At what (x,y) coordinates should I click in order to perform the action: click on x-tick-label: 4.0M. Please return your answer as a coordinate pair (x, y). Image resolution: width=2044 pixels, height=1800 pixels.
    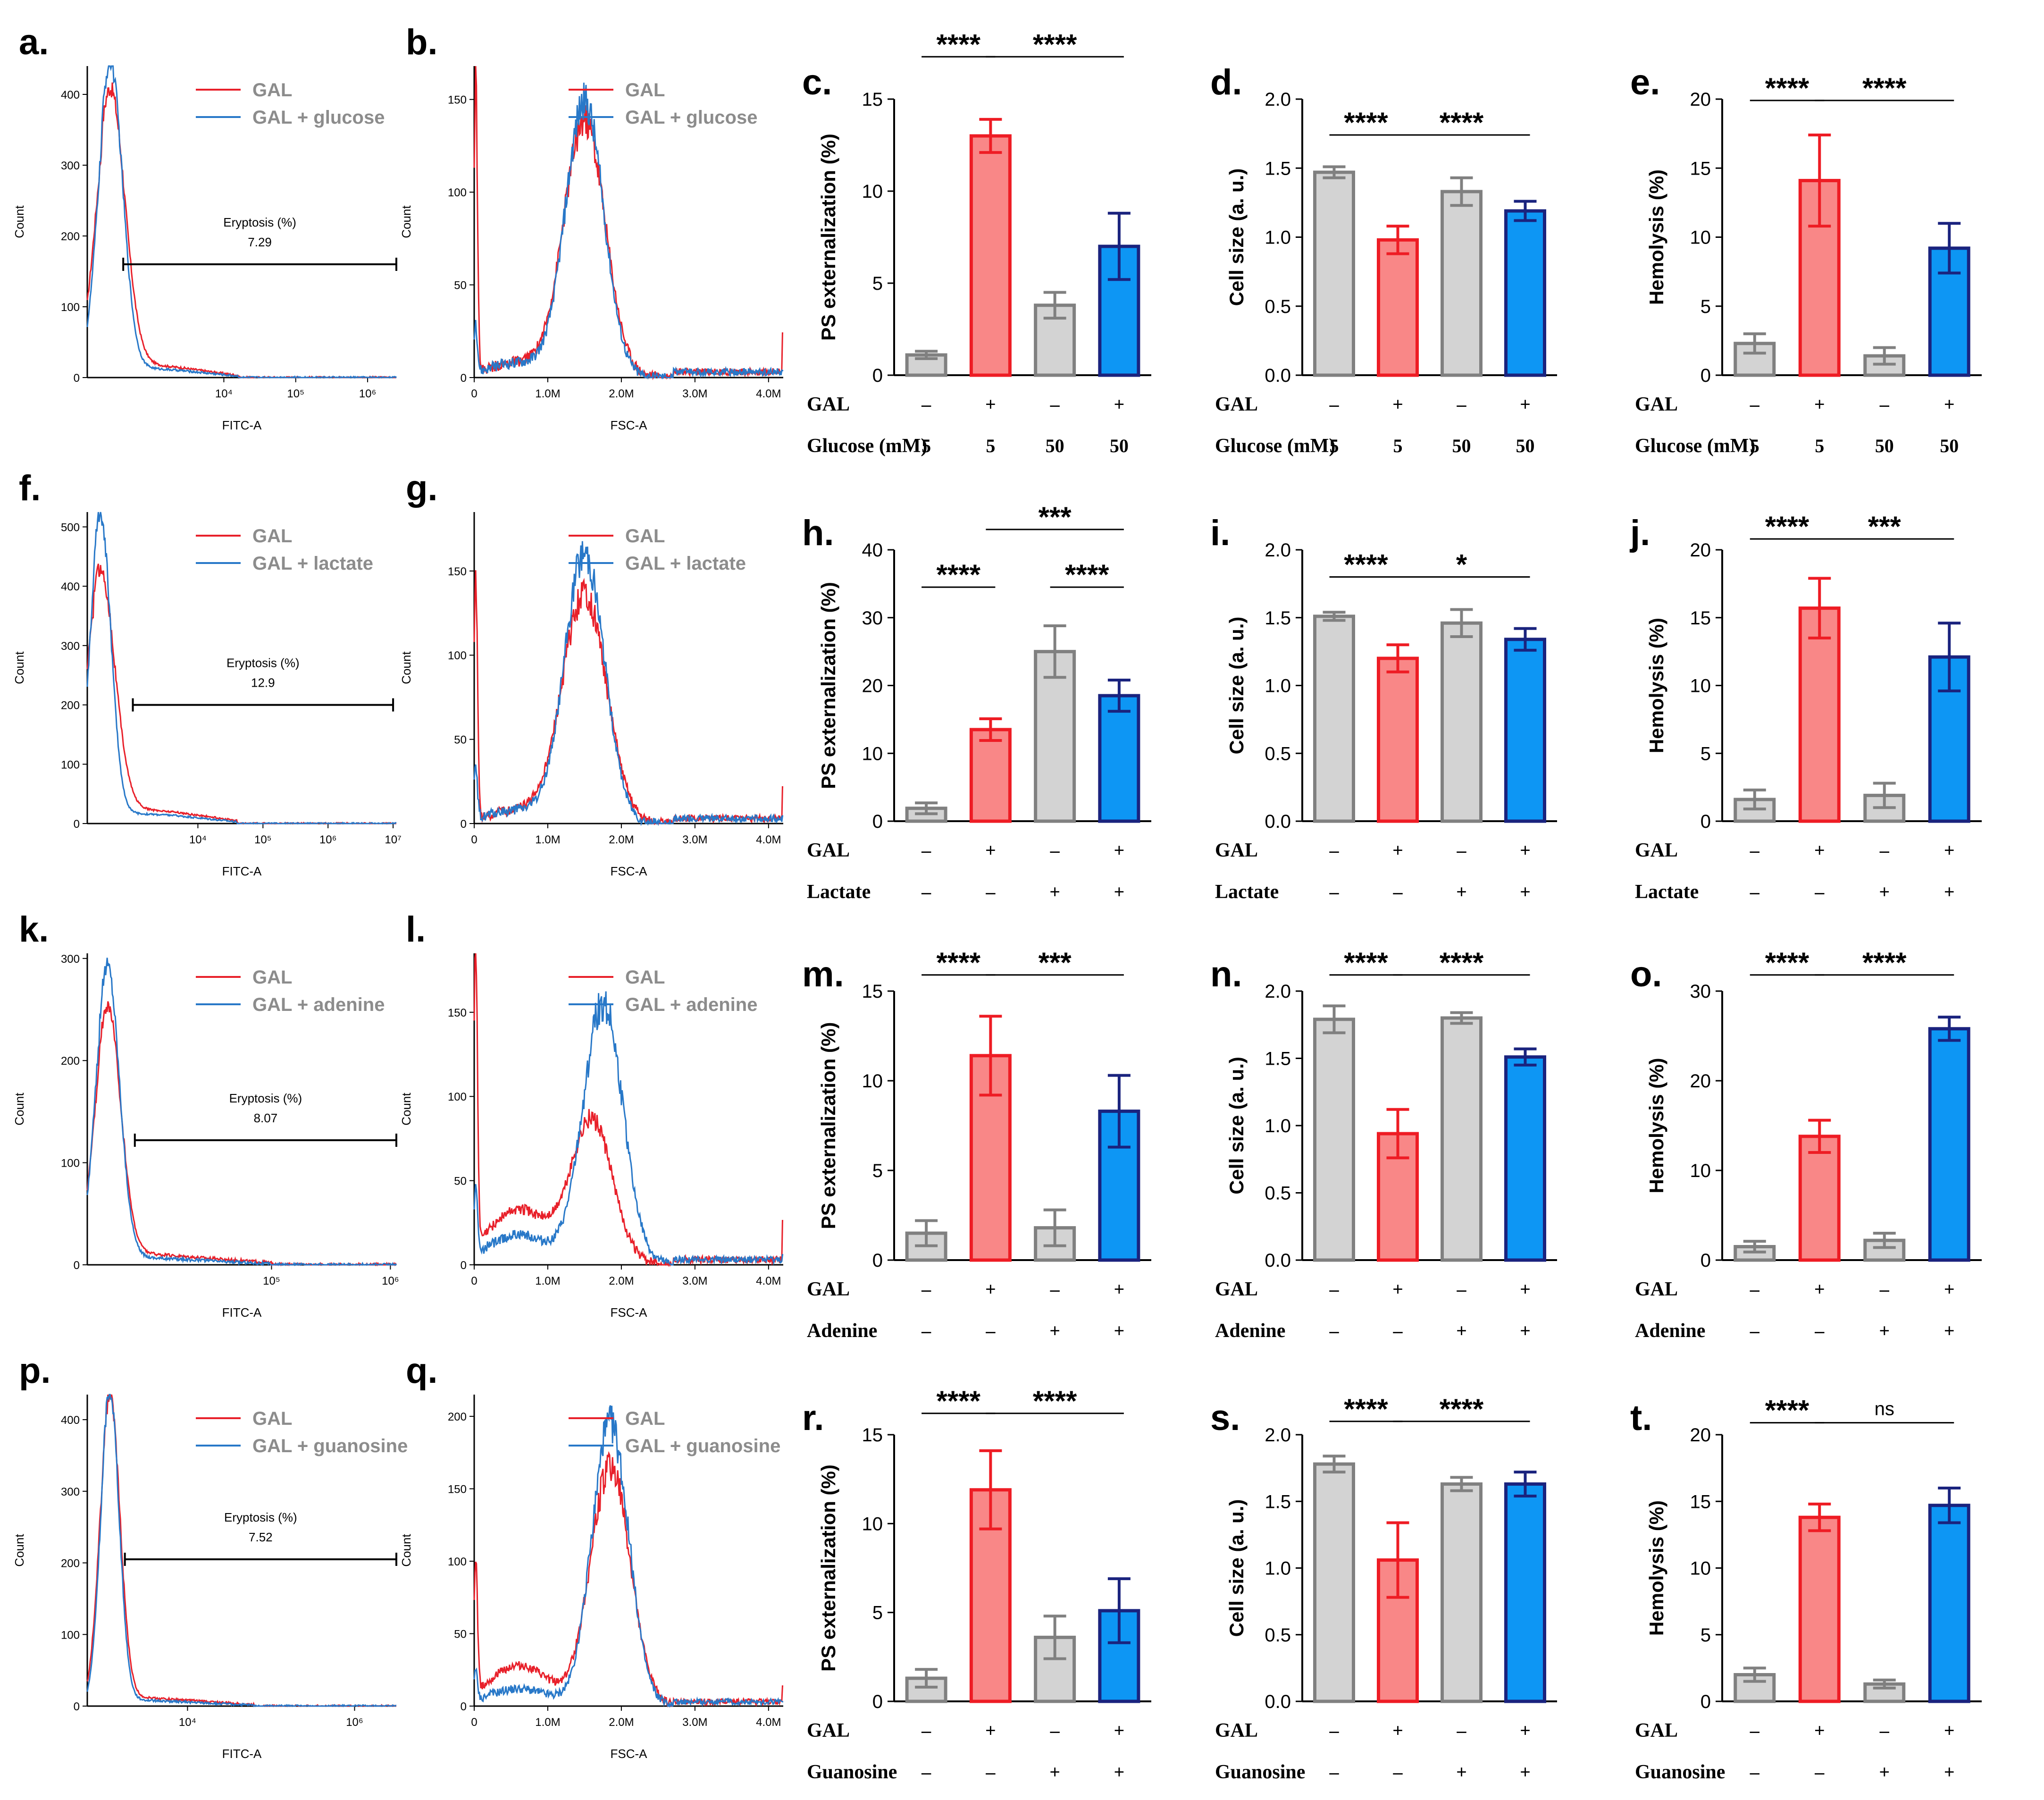
    Looking at the image, I should click on (769, 1281).